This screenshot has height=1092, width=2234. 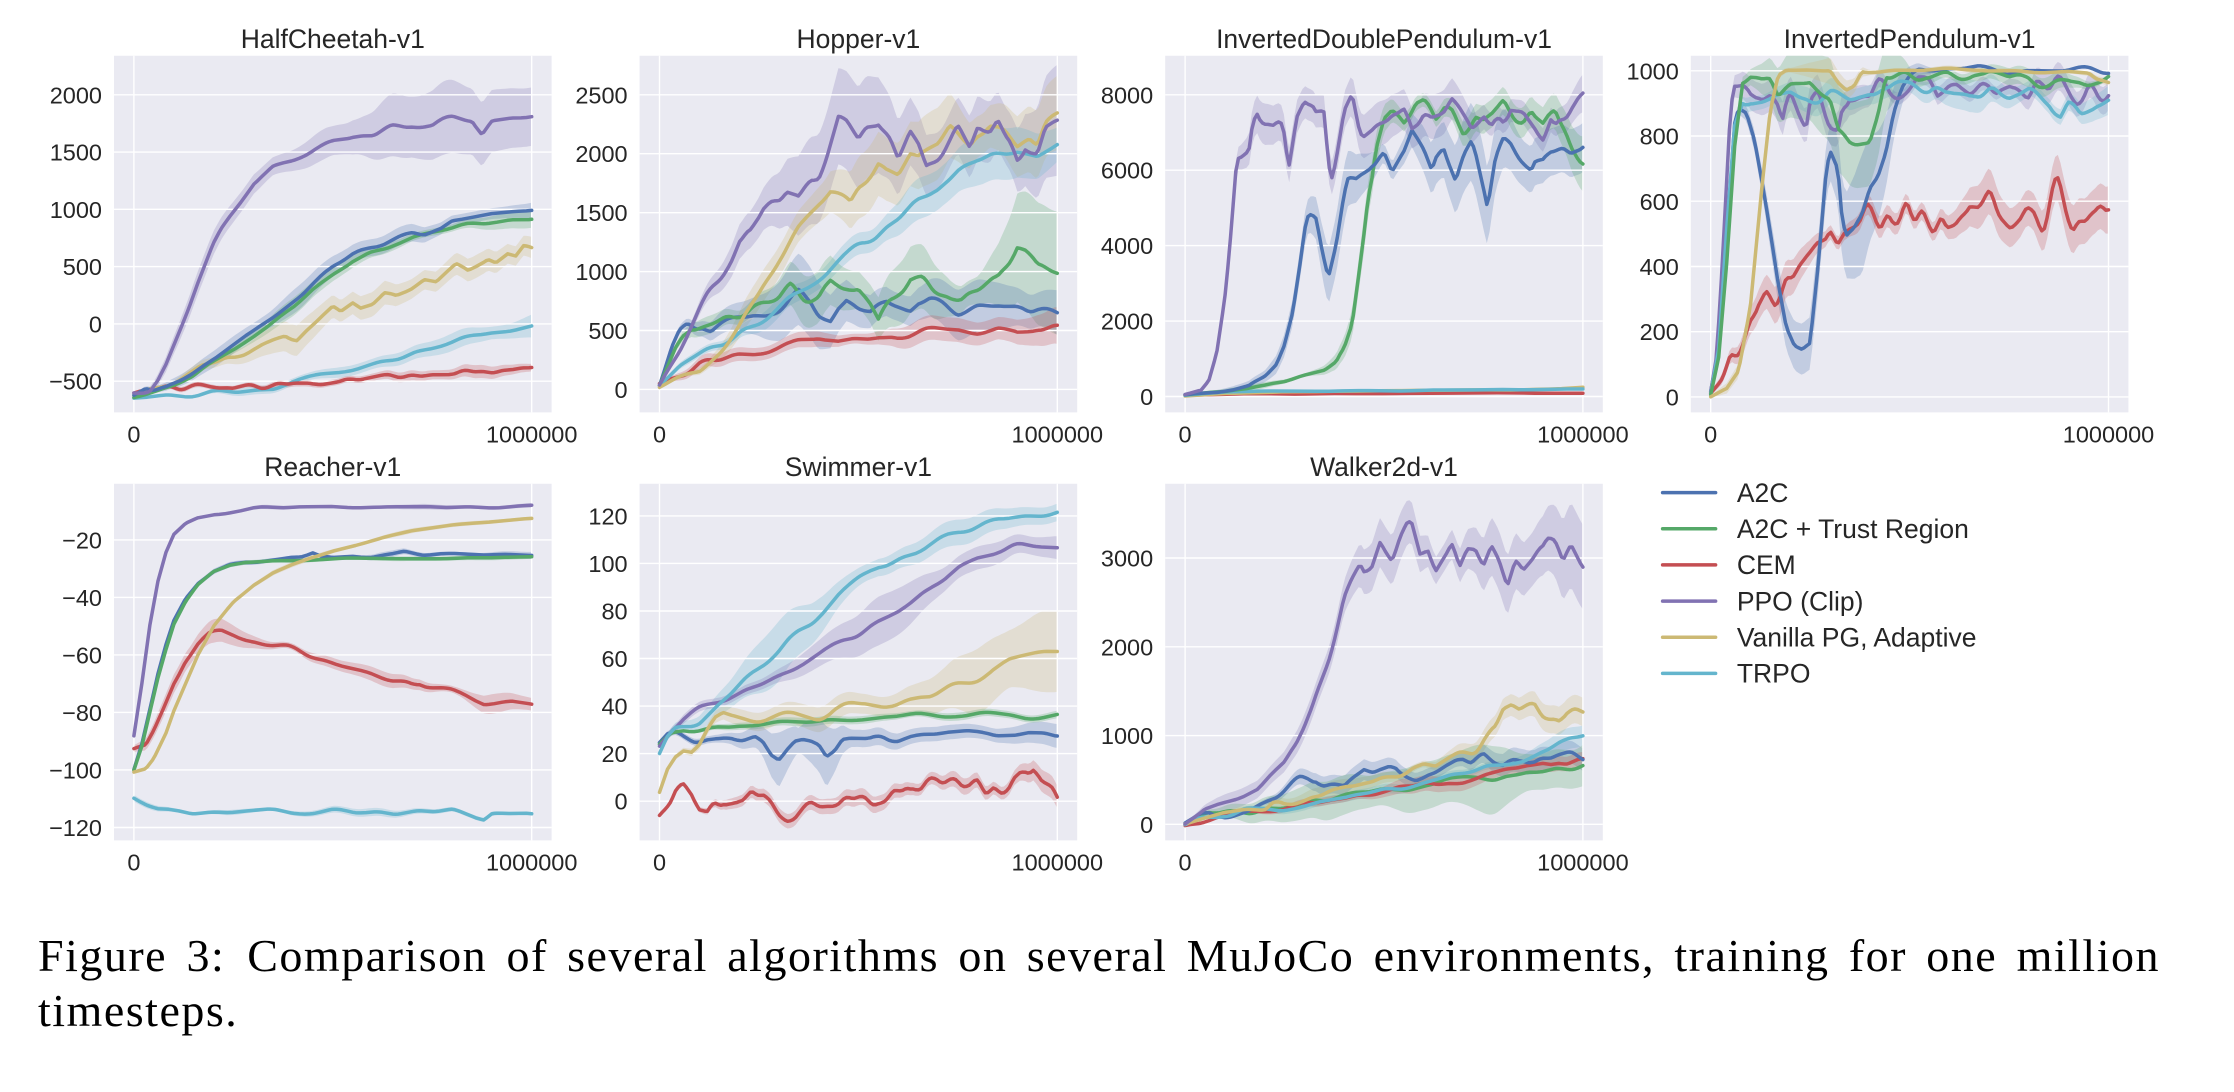 What do you see at coordinates (1659, 267) in the screenshot?
I see `svg-text: 400` at bounding box center [1659, 267].